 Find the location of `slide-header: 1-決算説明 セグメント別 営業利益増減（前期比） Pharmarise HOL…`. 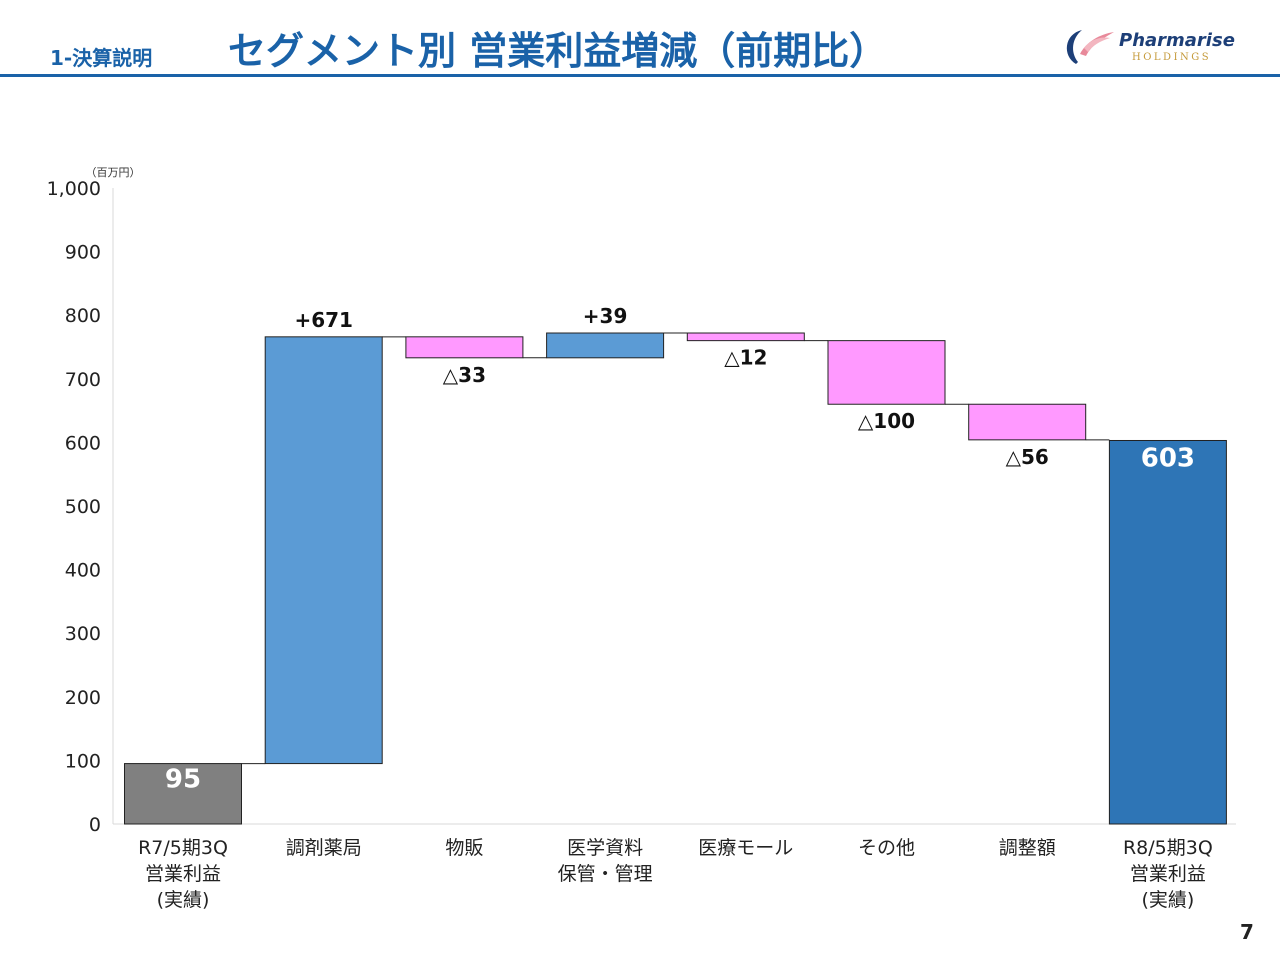

slide-header: 1-決算説明 セグメント別 営業利益増減（前期比） Pharmarise HOL… is located at coordinates (640, 40).